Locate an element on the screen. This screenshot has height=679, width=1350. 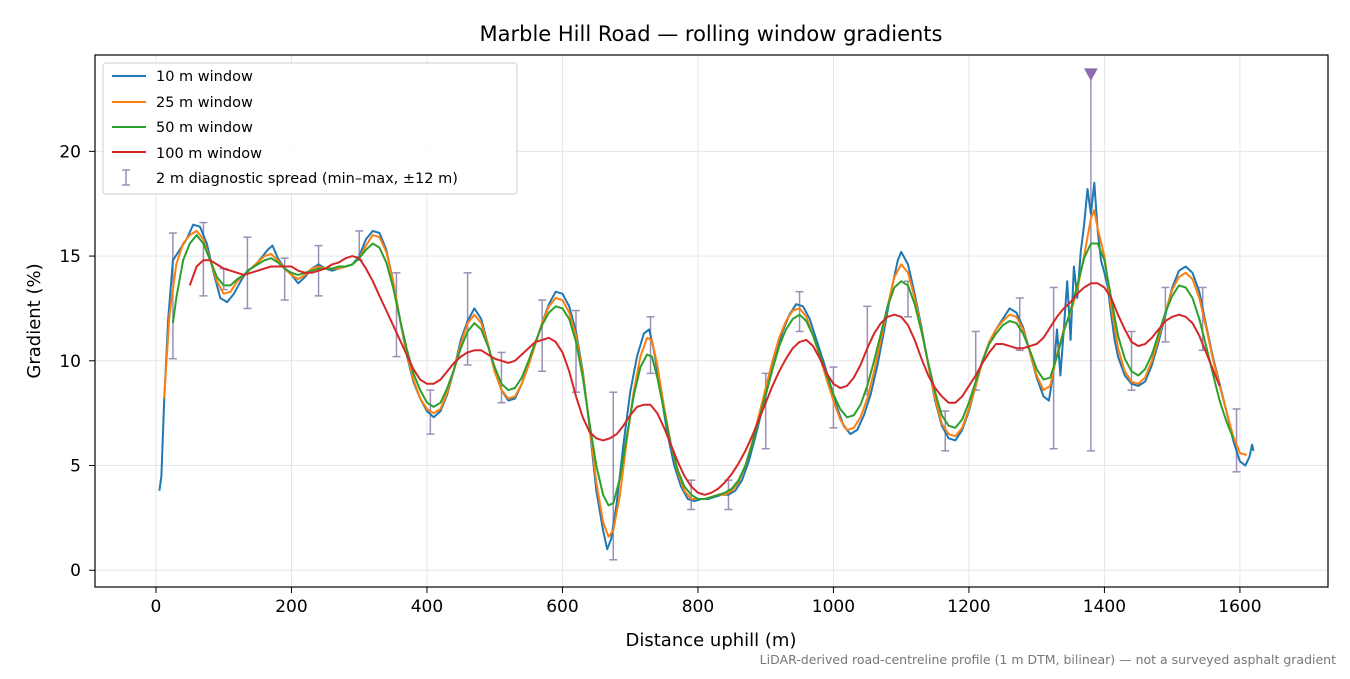
y-axis-label: Gradient (%) is located at coordinates (34, 320).